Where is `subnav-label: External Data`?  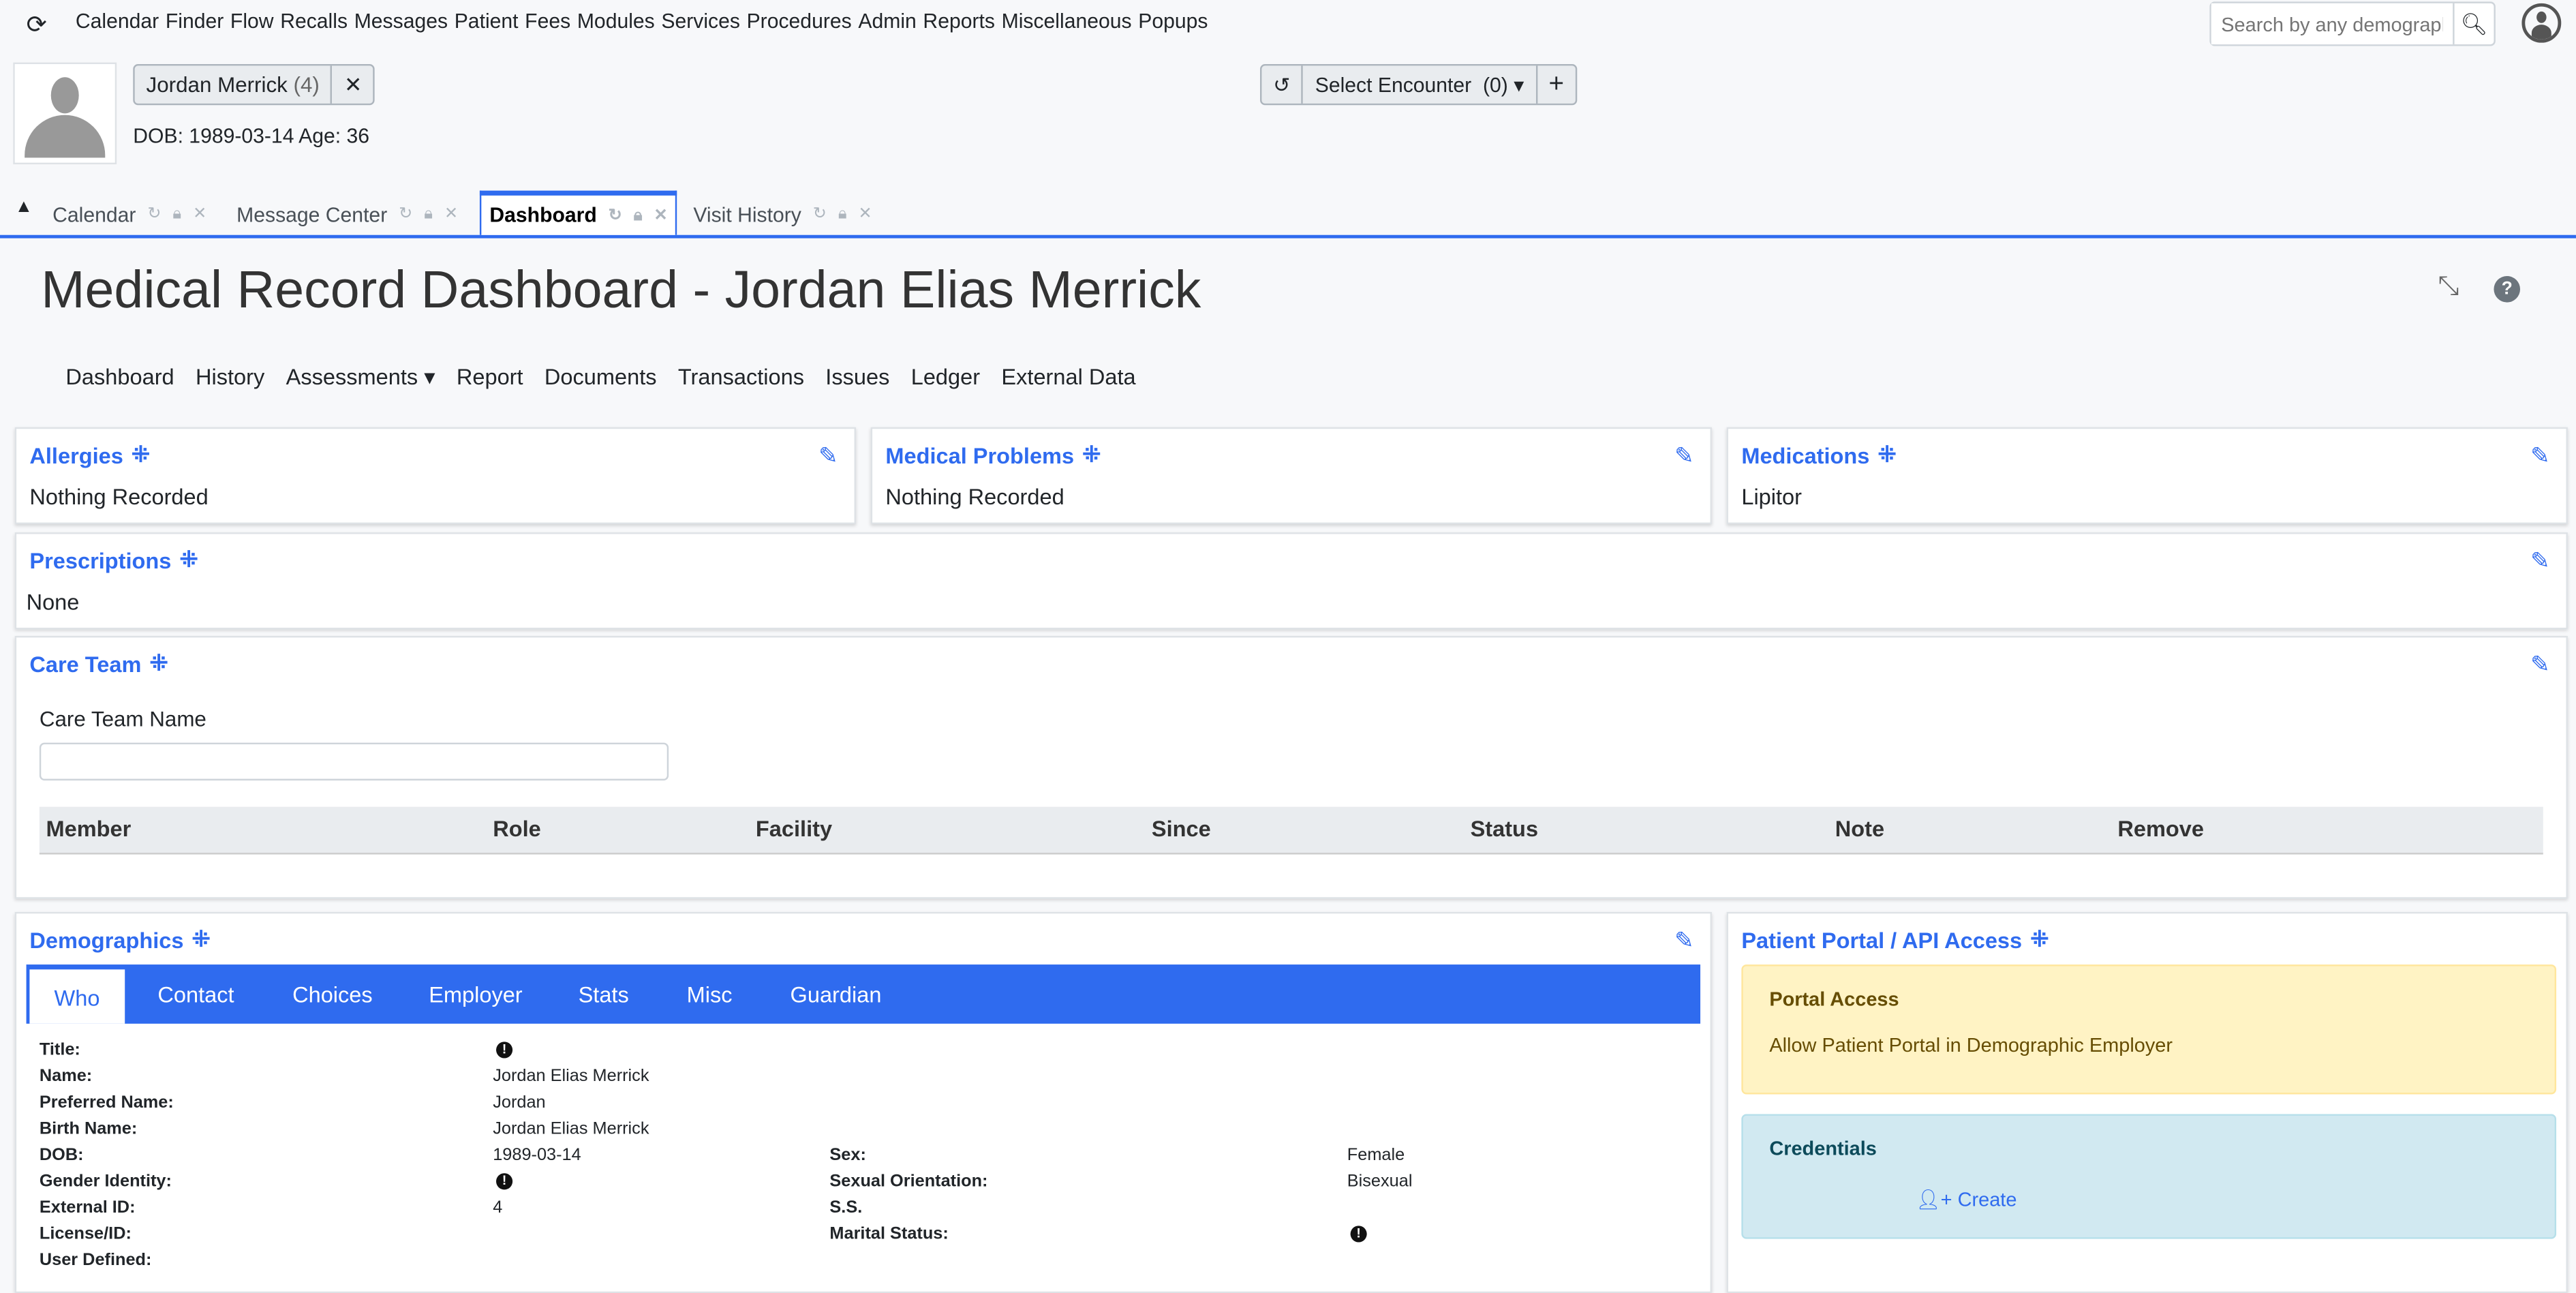
subnav-label: External Data is located at coordinates (1068, 377).